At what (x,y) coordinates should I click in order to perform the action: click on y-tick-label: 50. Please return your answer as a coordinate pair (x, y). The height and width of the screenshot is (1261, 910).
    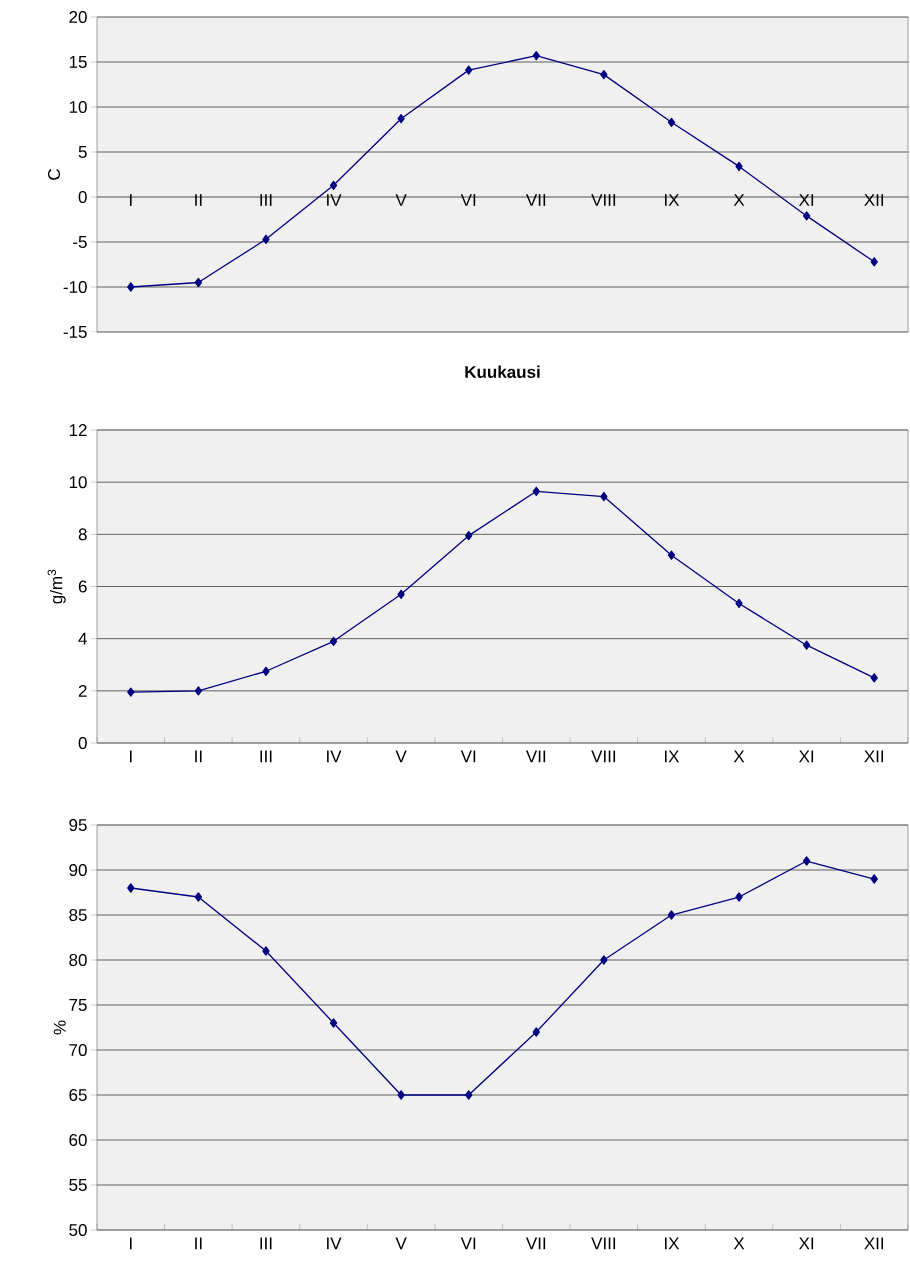
    Looking at the image, I should click on (78, 1230).